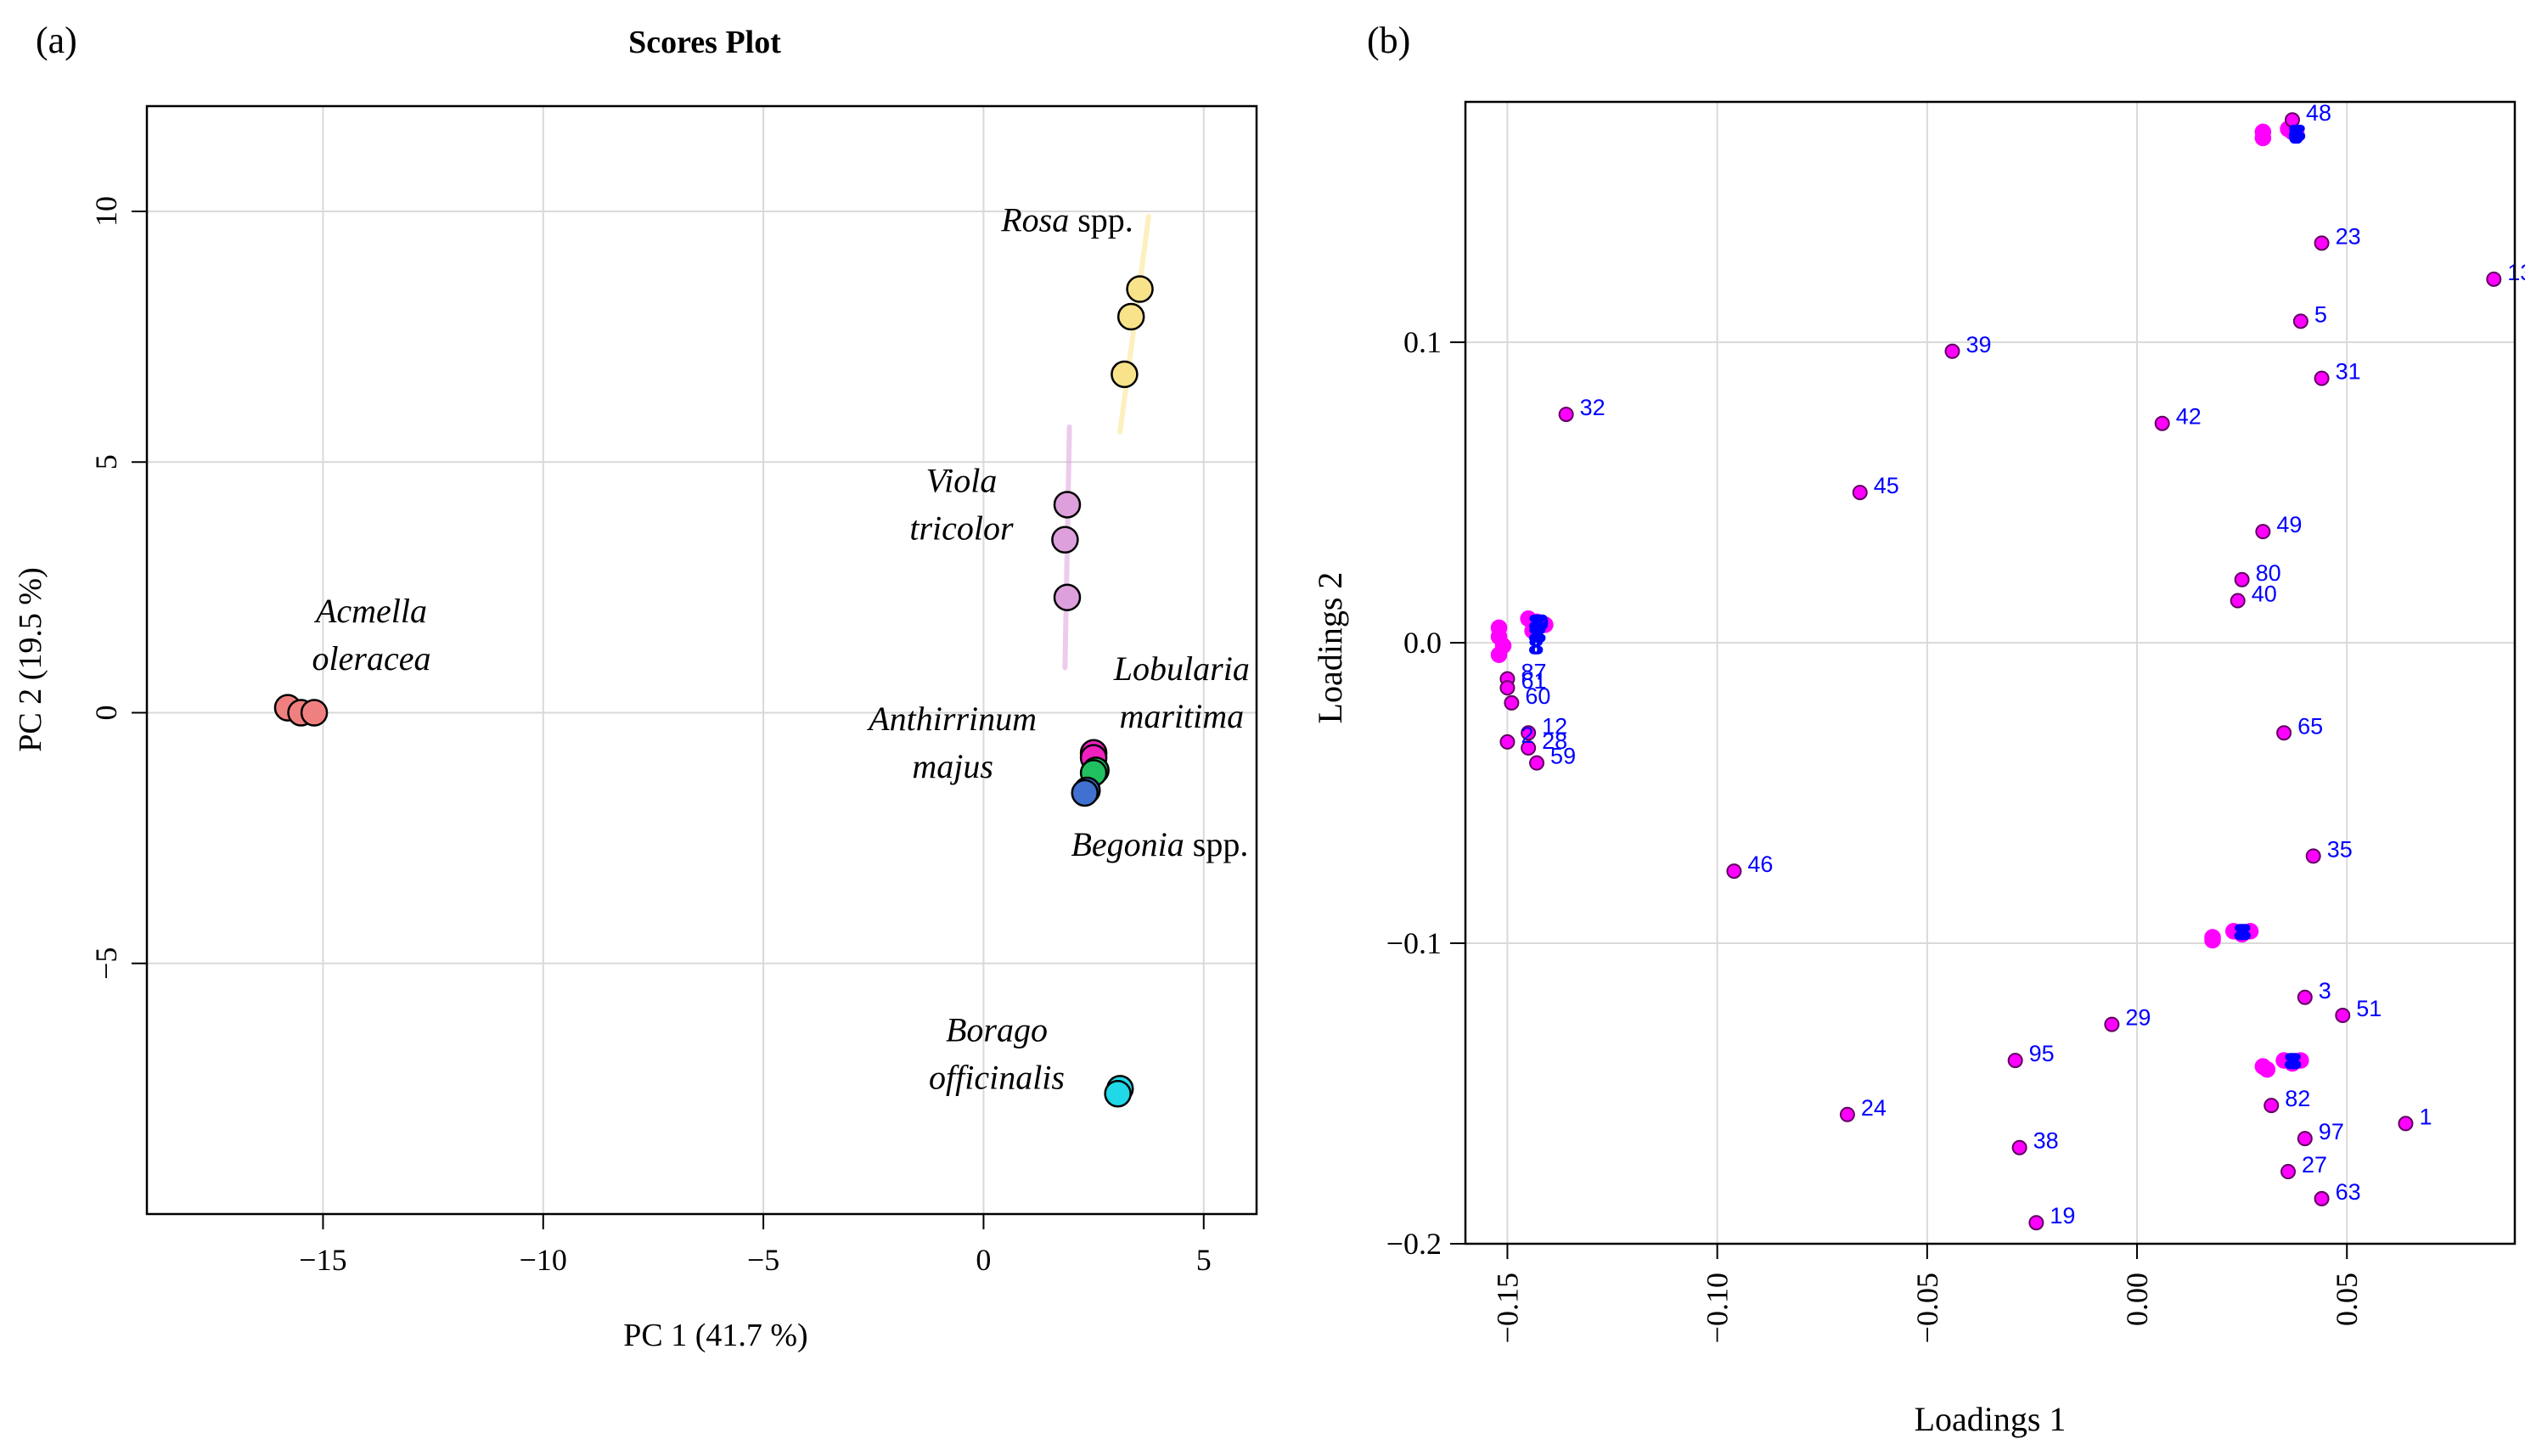 This screenshot has height=1456, width=2525. I want to click on scores-y-tick-label: −5, so click(106, 963).